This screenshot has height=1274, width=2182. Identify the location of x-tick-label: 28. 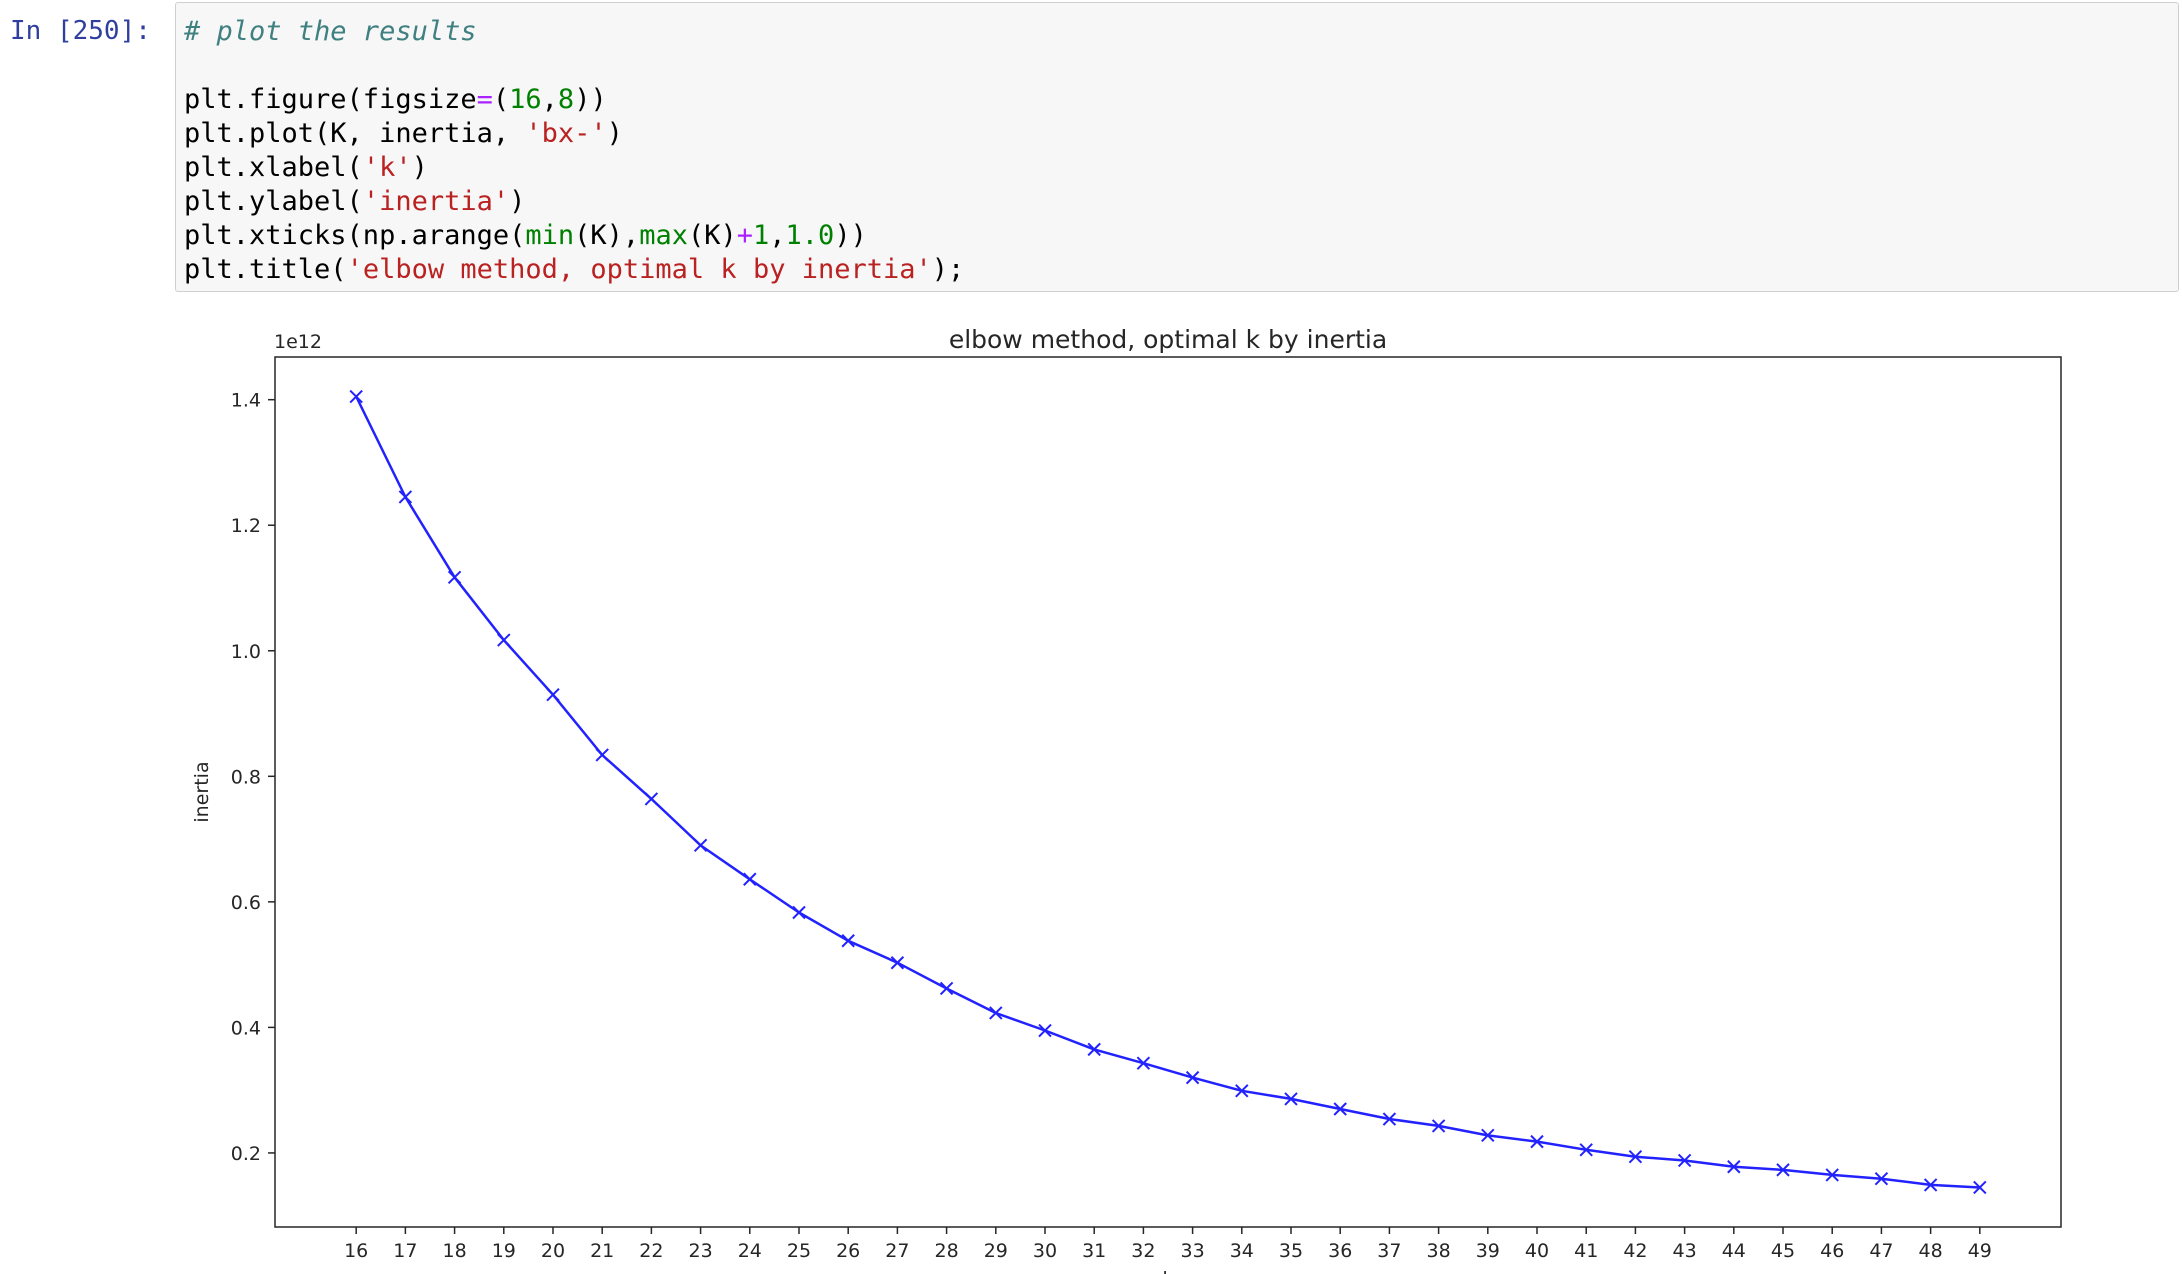
(947, 1251).